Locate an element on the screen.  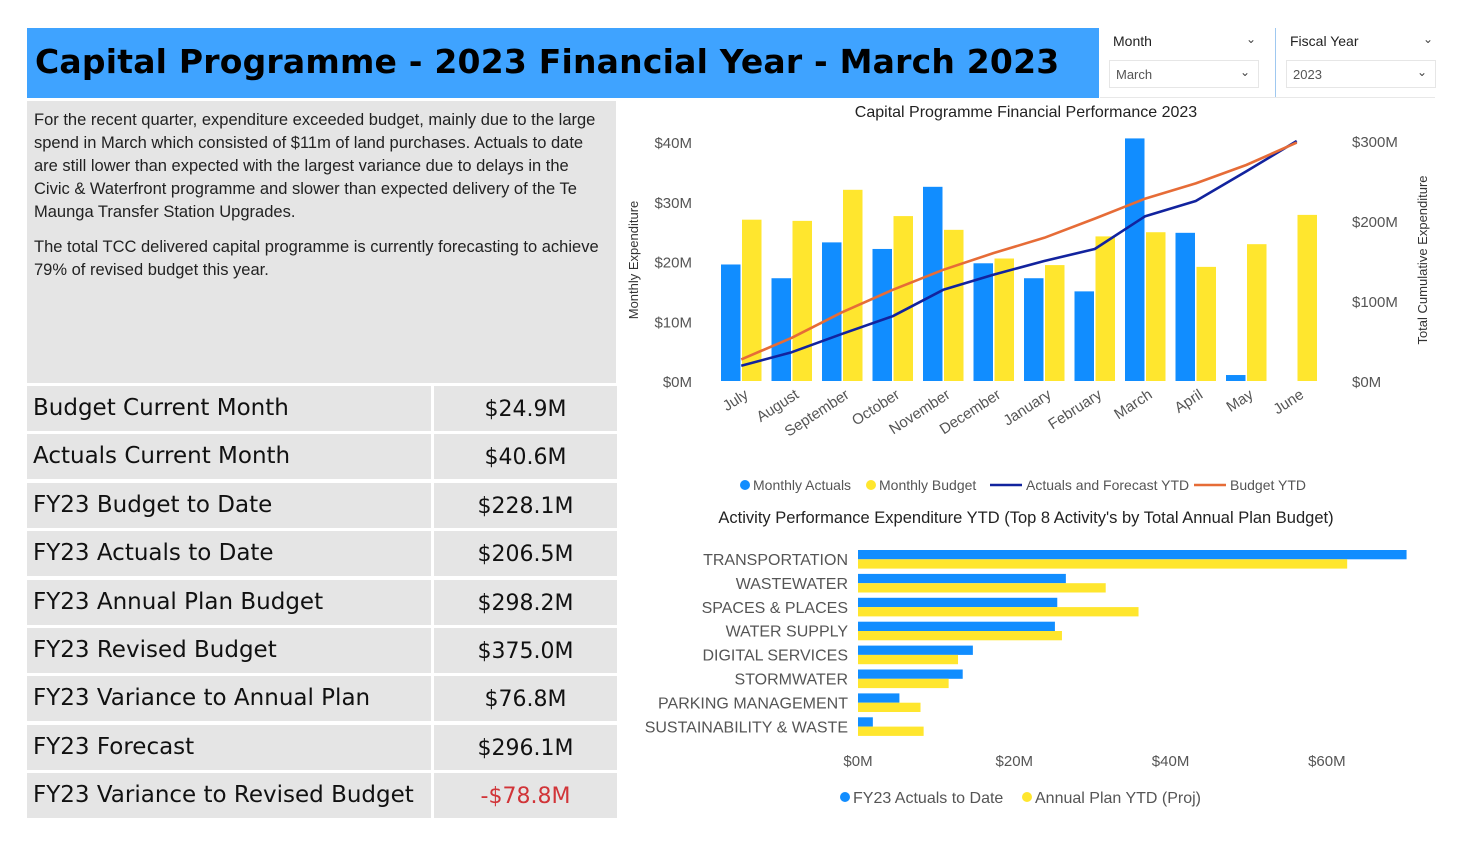
month-dropdown: March ⌄ is located at coordinates (1184, 74).